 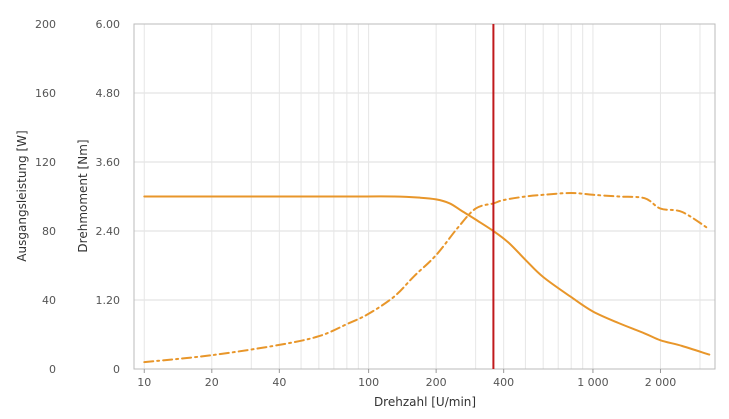 What do you see at coordinates (108, 197) in the screenshot?
I see `y-axis-torque-ticks: 0 1.20 2.40 3.60 4.80 6.00` at bounding box center [108, 197].